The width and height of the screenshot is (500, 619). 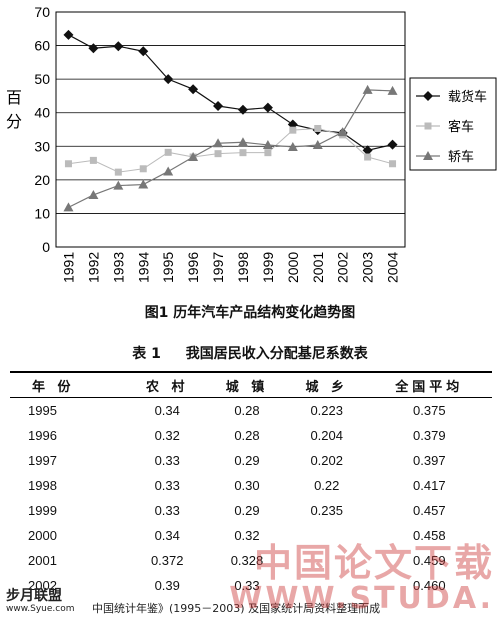 What do you see at coordinates (429, 560) in the screenshot?
I see `cell-national: 0.459` at bounding box center [429, 560].